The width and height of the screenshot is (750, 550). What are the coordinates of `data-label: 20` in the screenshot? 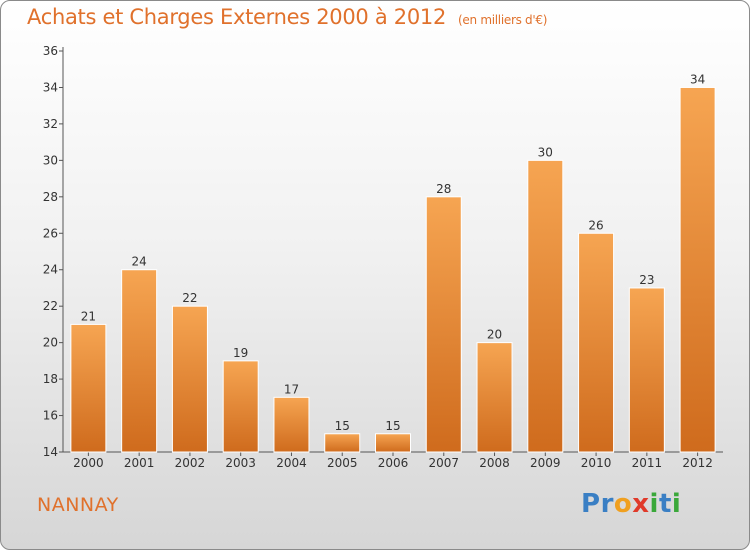 It's located at (494, 335).